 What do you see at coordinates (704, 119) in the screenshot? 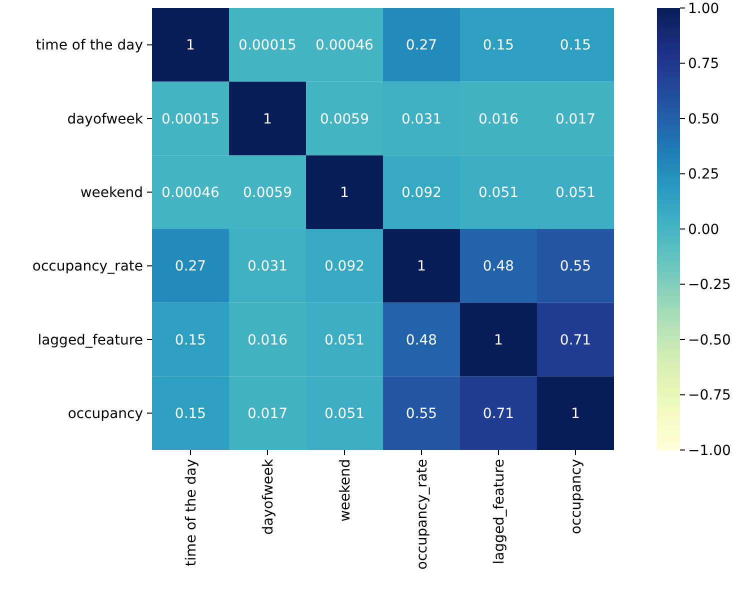
I see `color-bar-label: 0.50` at bounding box center [704, 119].